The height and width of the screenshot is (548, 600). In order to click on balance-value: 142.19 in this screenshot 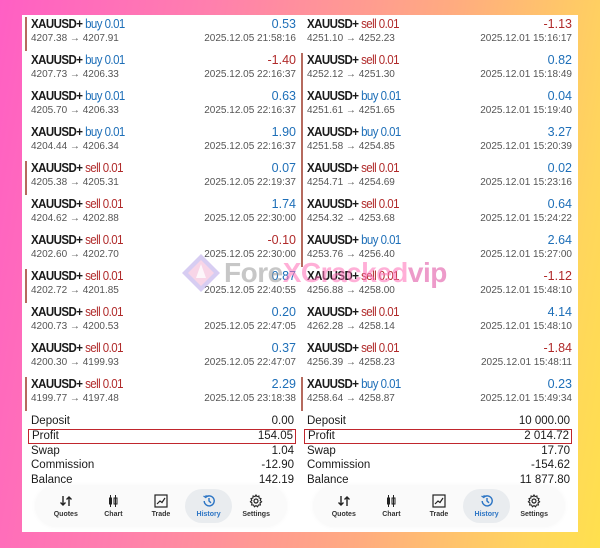, I will do `click(276, 480)`.